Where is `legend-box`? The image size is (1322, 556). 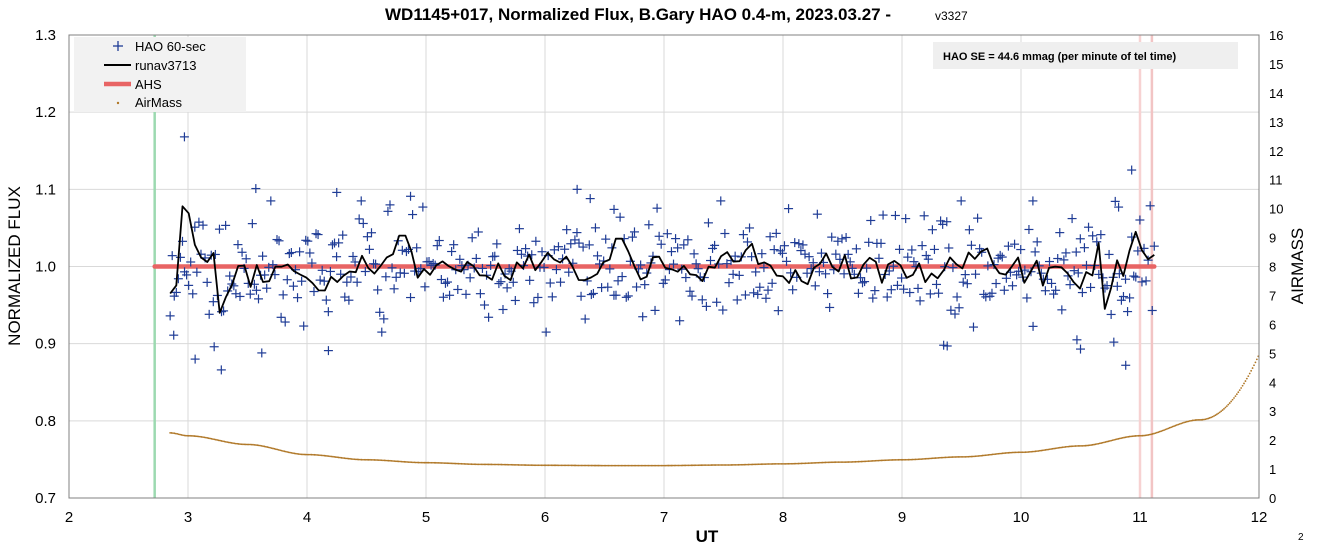 legend-box is located at coordinates (160, 74).